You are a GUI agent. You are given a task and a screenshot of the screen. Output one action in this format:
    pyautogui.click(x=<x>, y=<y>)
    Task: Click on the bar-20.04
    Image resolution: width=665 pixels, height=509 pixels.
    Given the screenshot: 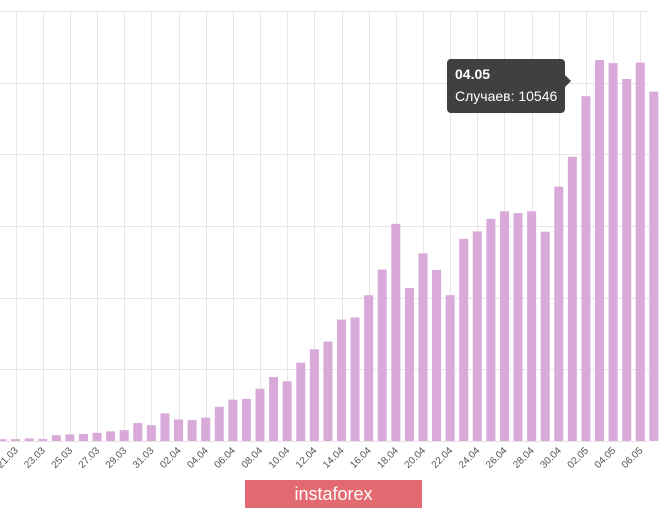 What is the action you would take?
    pyautogui.click(x=423, y=347)
    